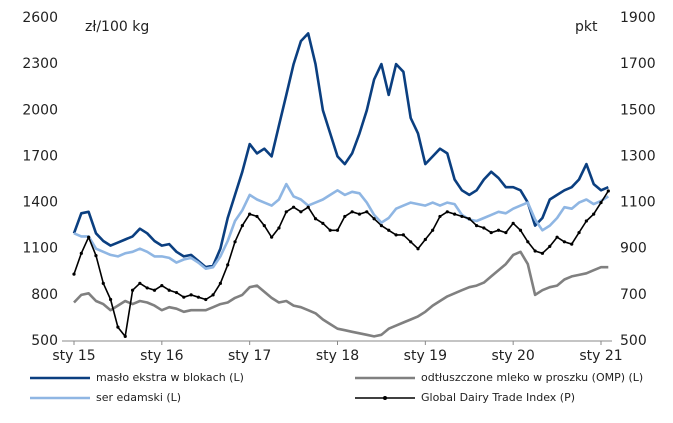 This screenshot has width=673, height=423. I want to click on y2-tick-label: 1900, so click(638, 18).